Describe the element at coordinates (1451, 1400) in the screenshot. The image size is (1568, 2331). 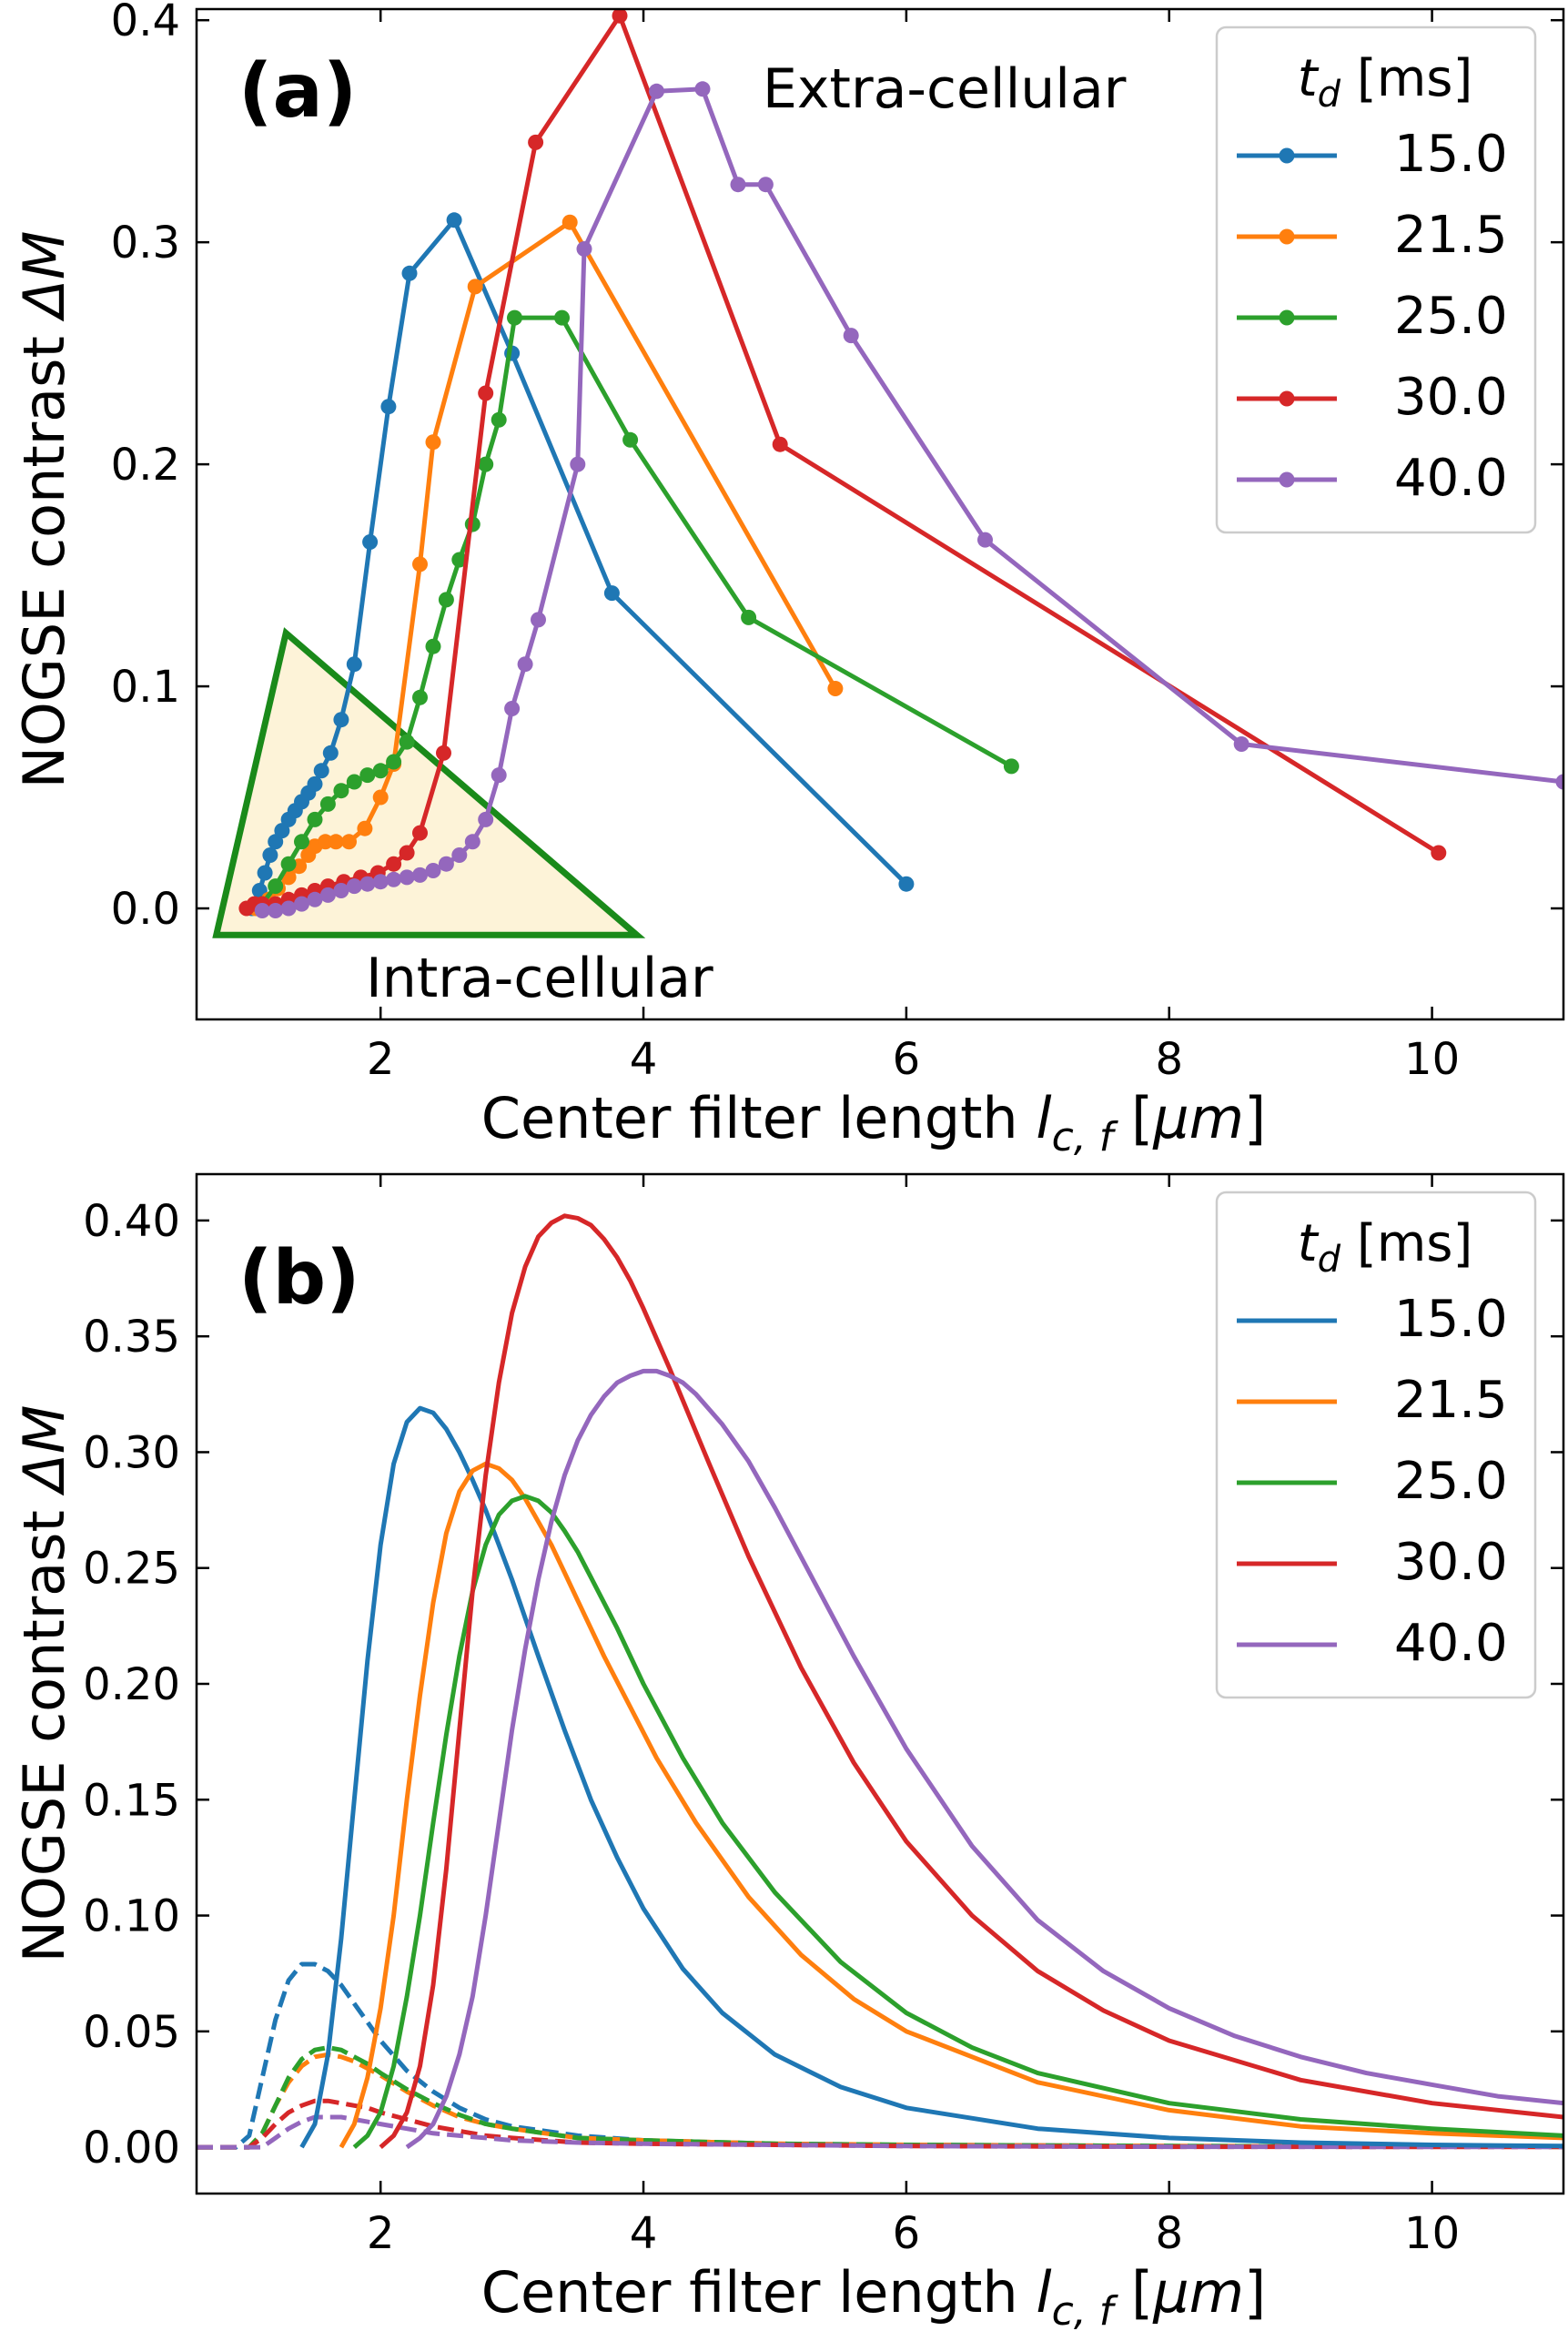
I see `legend-label: 21.5` at that location.